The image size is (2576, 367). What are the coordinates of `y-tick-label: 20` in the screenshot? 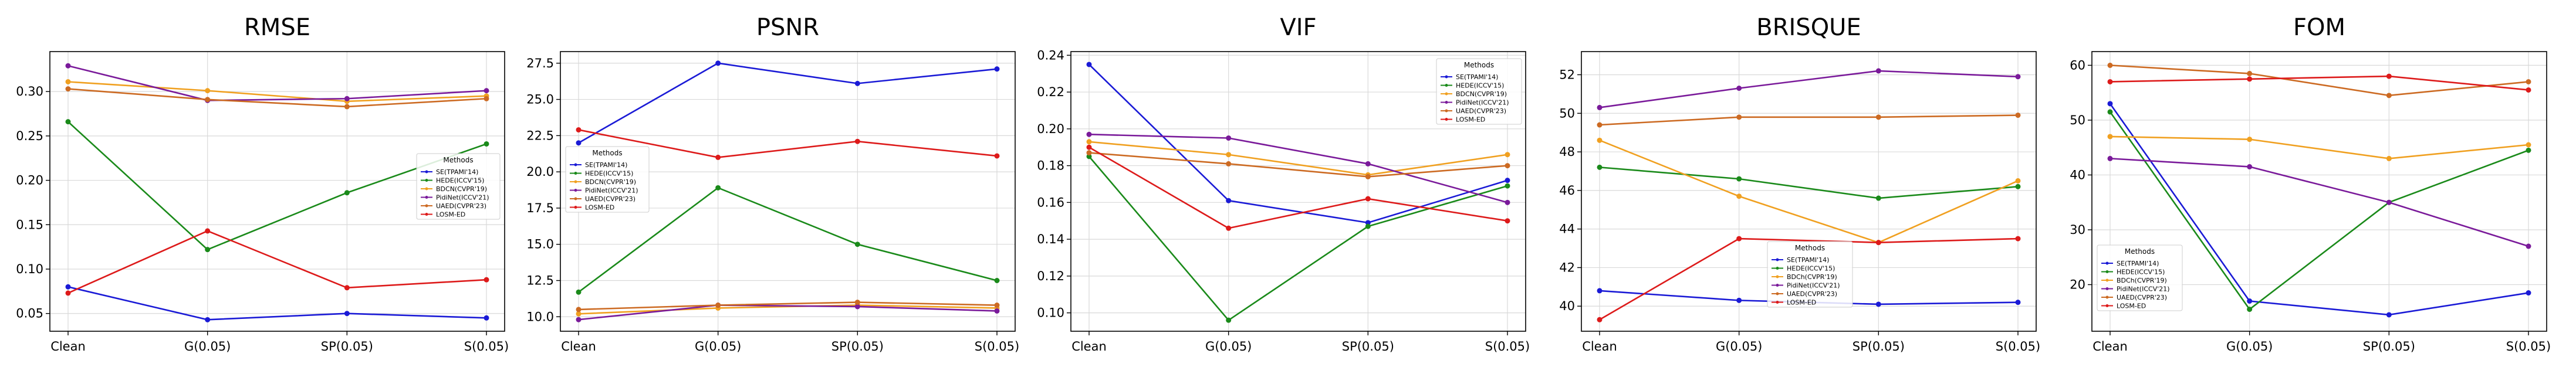 It's located at (2077, 285).